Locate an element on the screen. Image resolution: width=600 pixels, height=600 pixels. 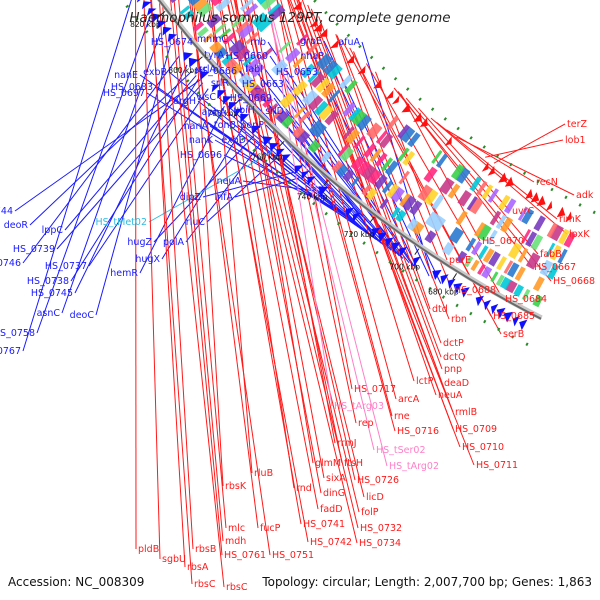
reverse-gene-label: serB is located at coordinates (513, 334).